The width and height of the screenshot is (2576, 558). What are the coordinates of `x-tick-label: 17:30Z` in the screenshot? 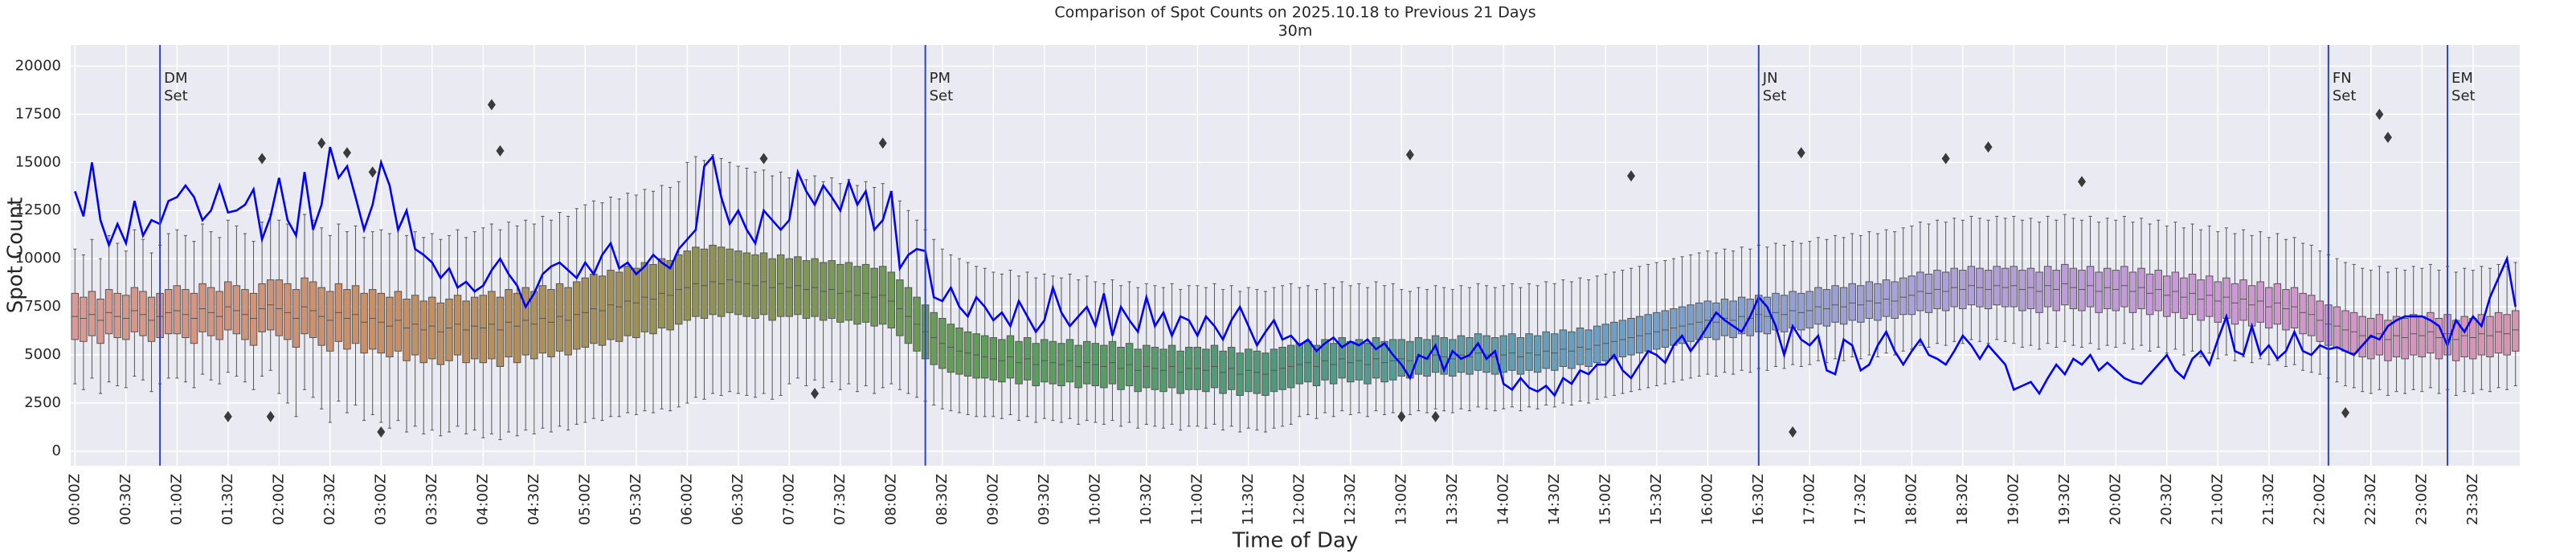 It's located at (1861, 499).